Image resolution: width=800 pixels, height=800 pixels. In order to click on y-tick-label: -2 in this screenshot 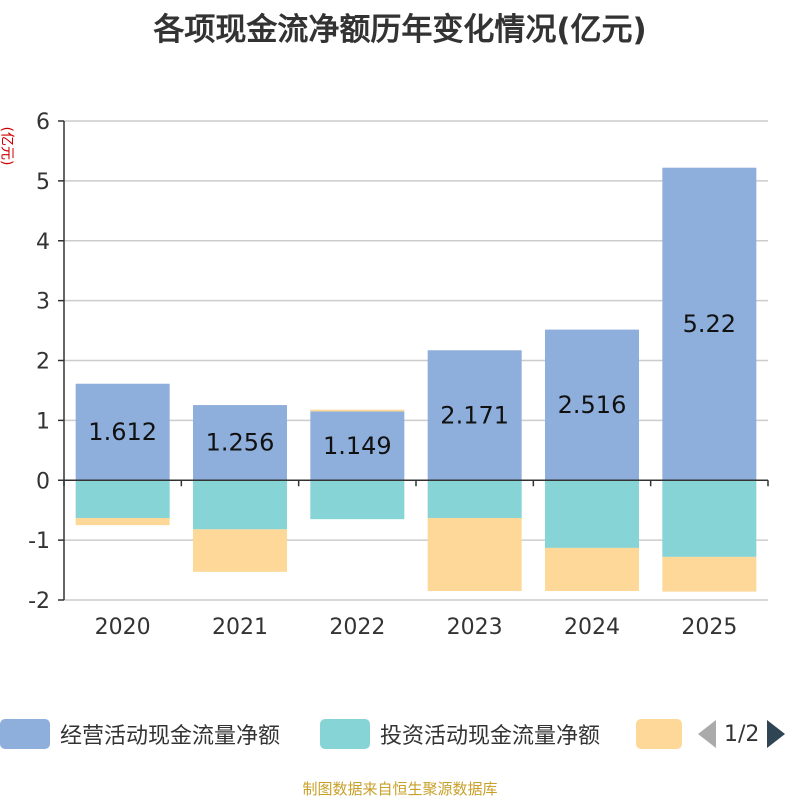, I will do `click(39, 601)`.